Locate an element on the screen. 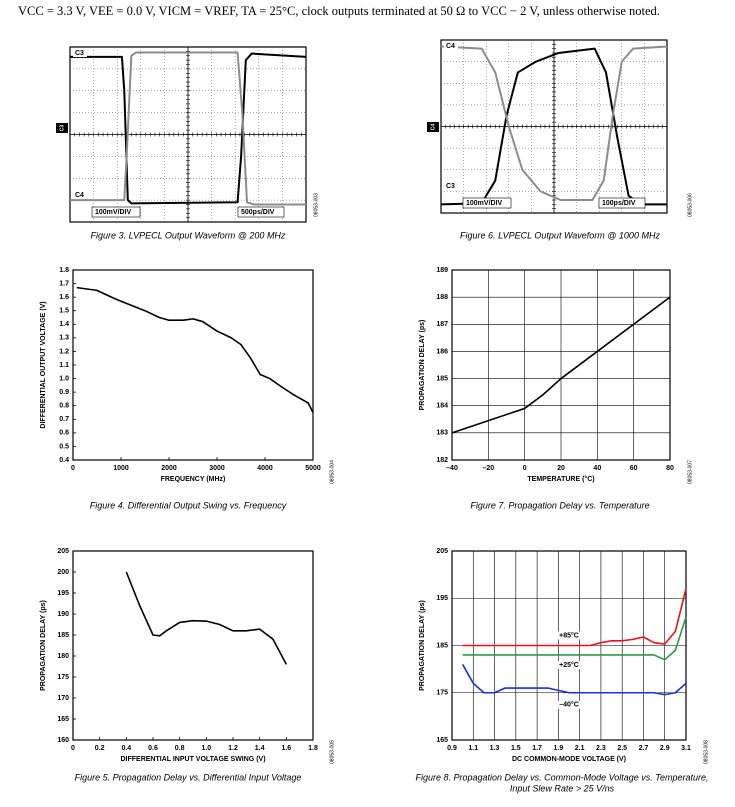 The image size is (735, 807). x-tick-label: 2.7 is located at coordinates (644, 748).